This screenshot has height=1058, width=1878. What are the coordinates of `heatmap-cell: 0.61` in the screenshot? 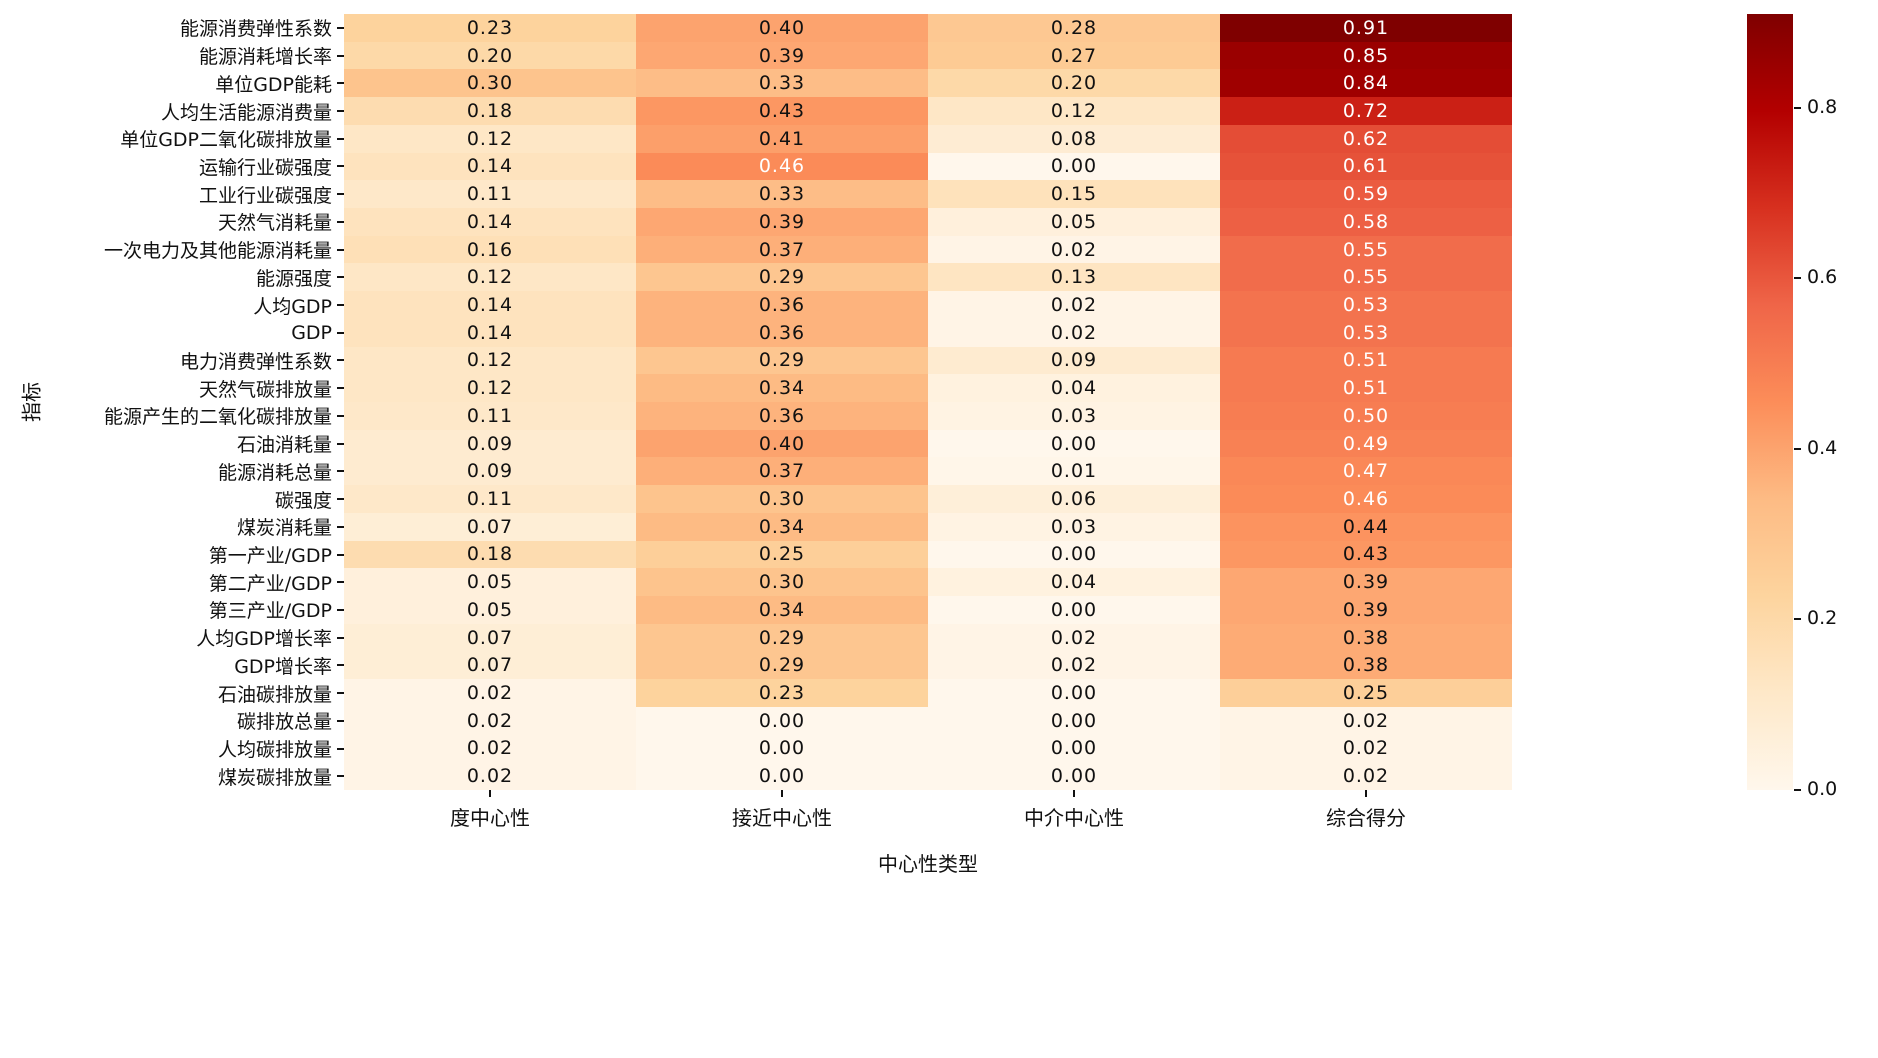 It's located at (1366, 166).